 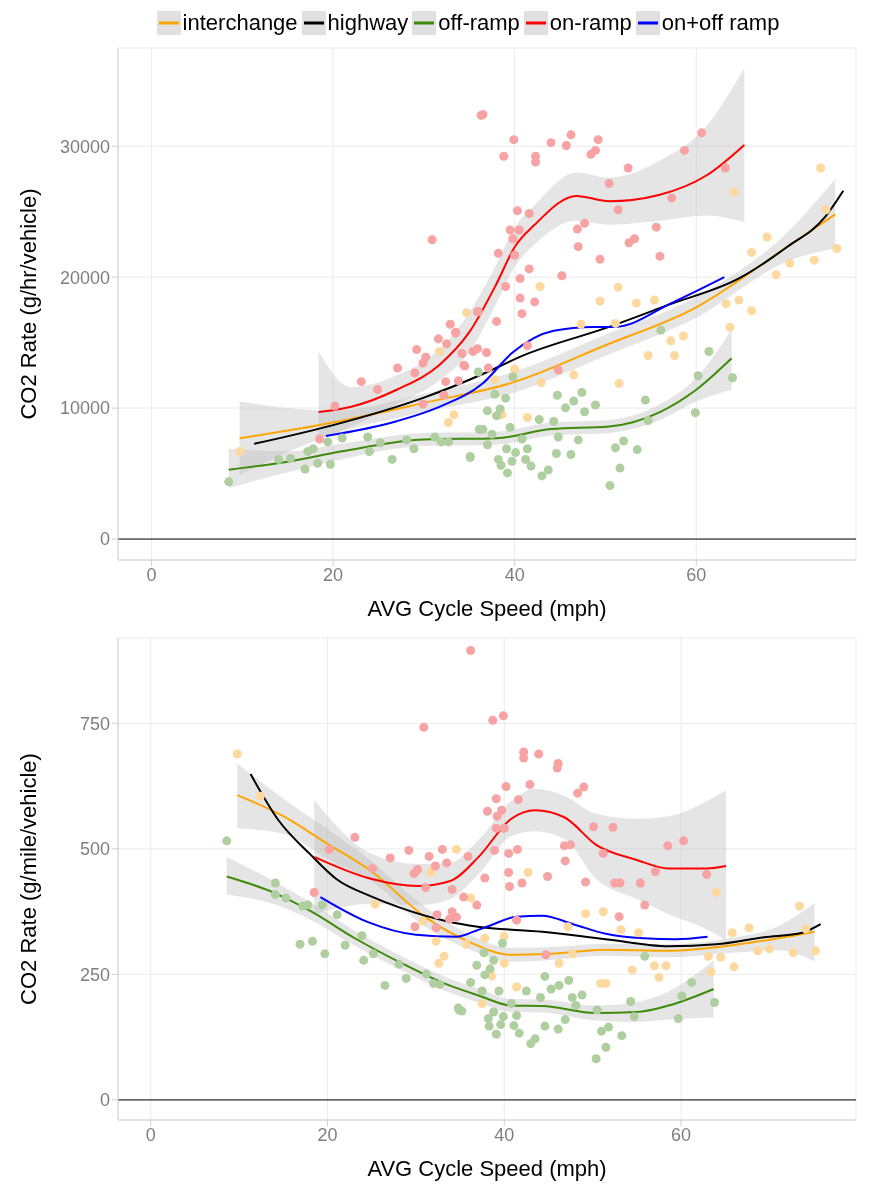 I want to click on legend-label: on+off ramp, so click(x=720, y=23).